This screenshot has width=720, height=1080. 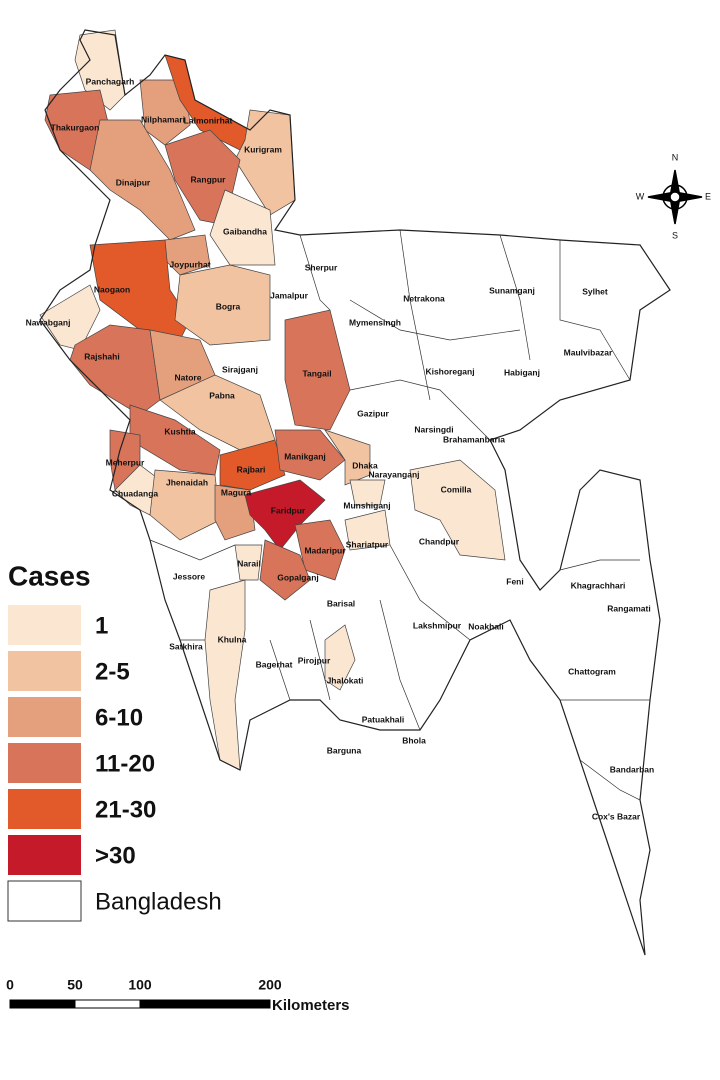 I want to click on legend-label: 21-30, so click(x=125, y=809).